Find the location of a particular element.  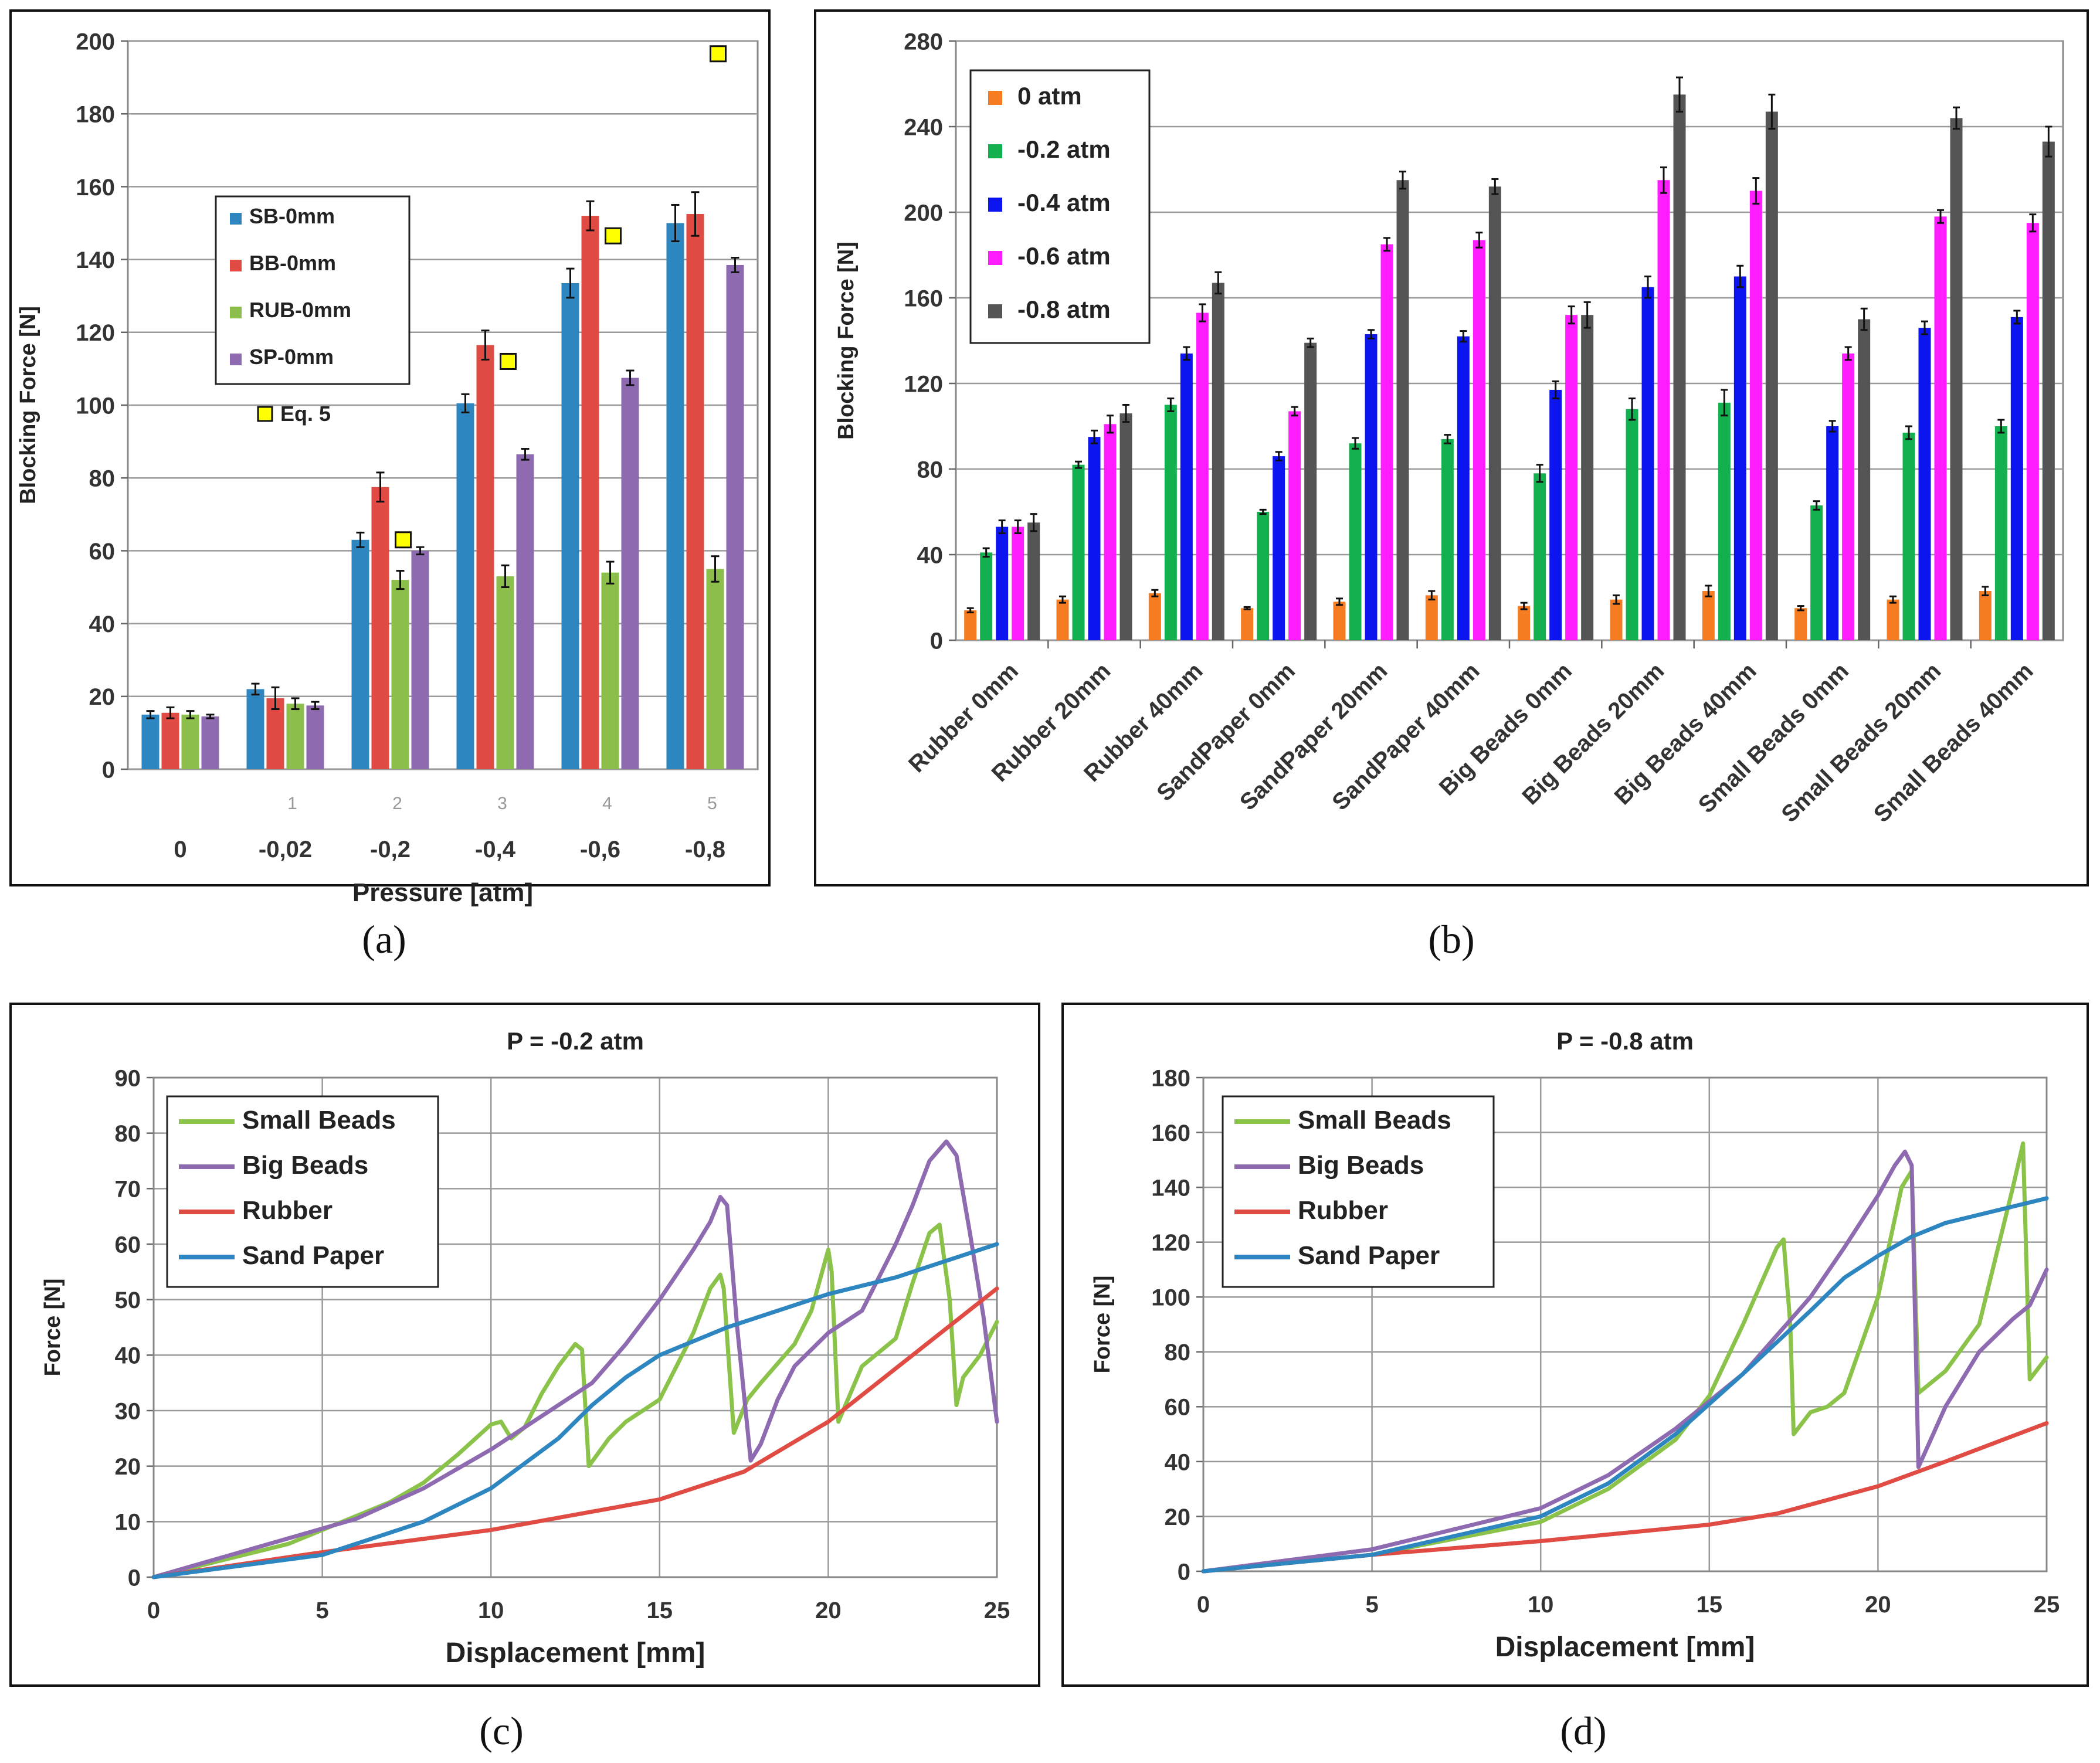

legend-label: Sand Paper is located at coordinates (1369, 1256).